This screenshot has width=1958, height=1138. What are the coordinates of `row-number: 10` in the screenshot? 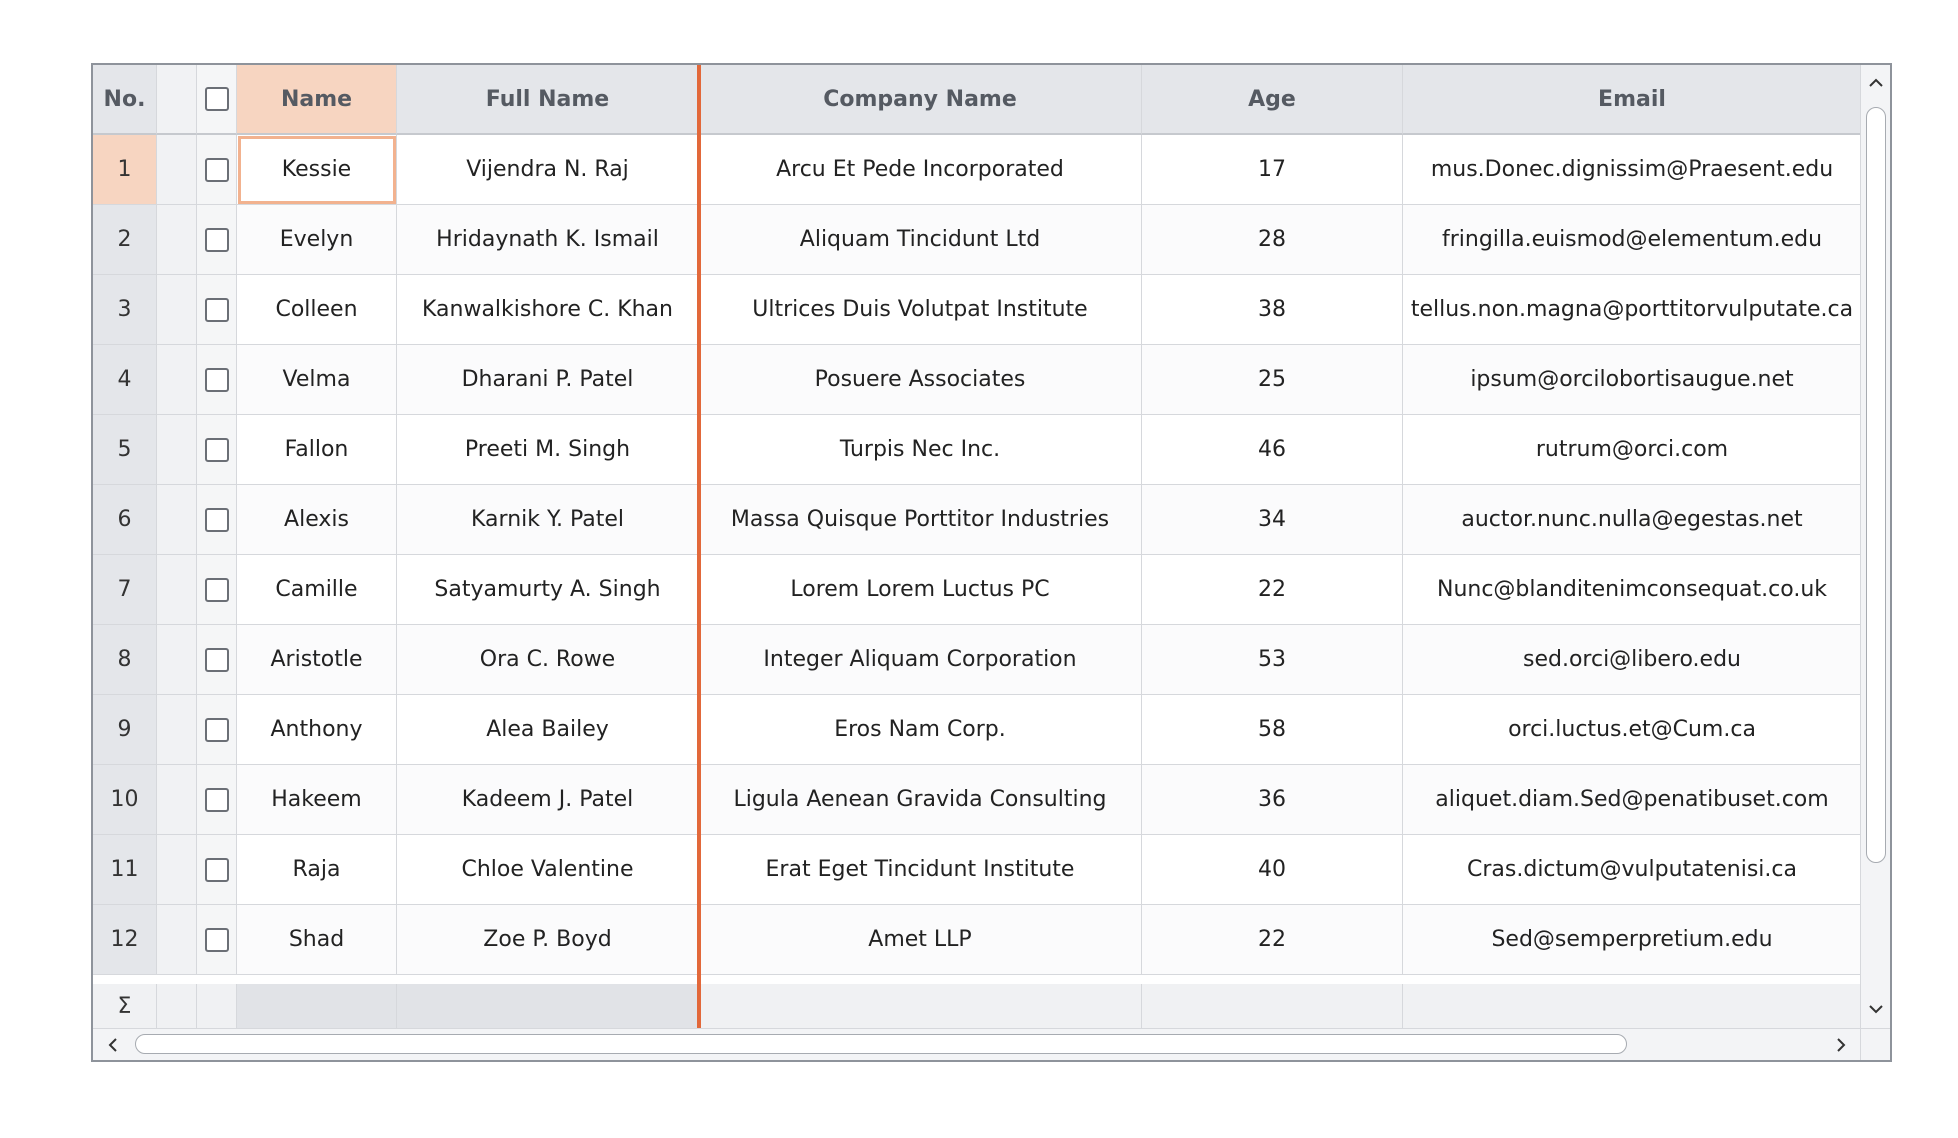 It's located at (125, 800).